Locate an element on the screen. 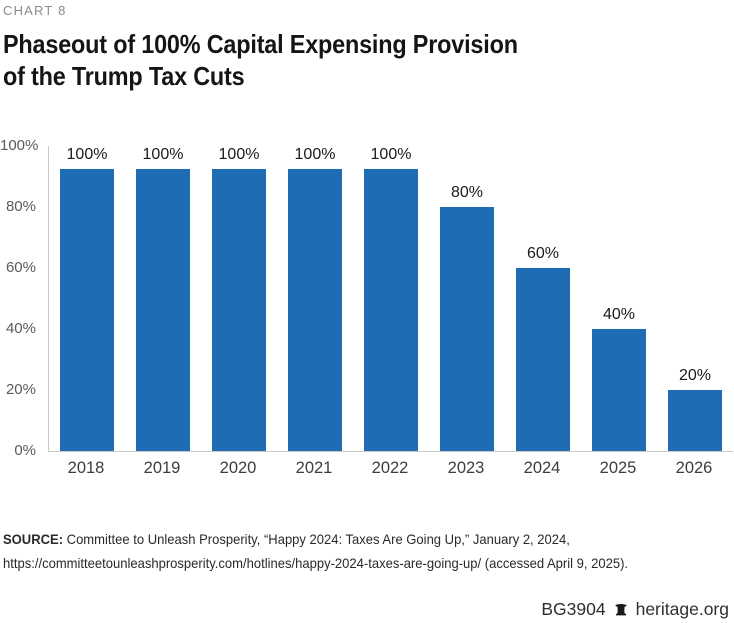  bar-2025 is located at coordinates (619, 390).